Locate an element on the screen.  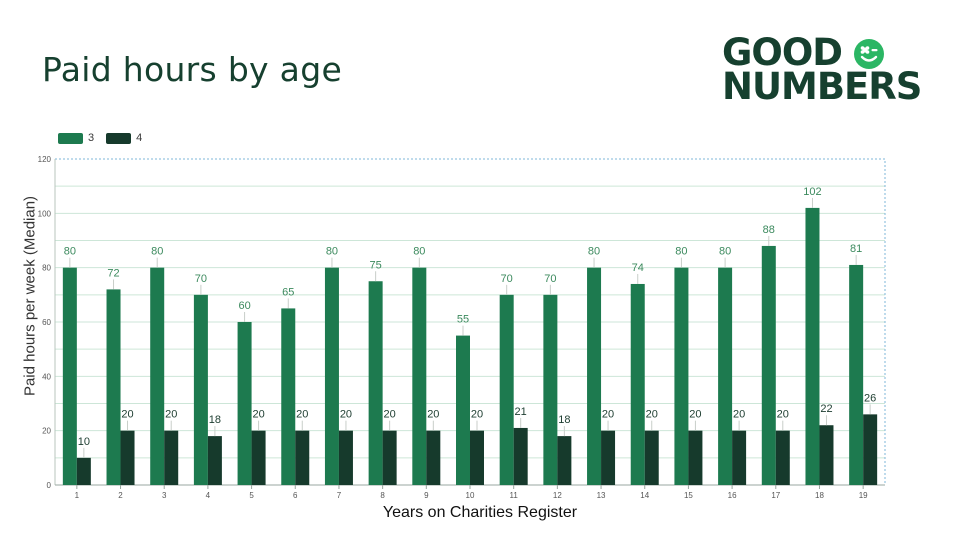
chart-legend: 3 4 is located at coordinates (106, 138).